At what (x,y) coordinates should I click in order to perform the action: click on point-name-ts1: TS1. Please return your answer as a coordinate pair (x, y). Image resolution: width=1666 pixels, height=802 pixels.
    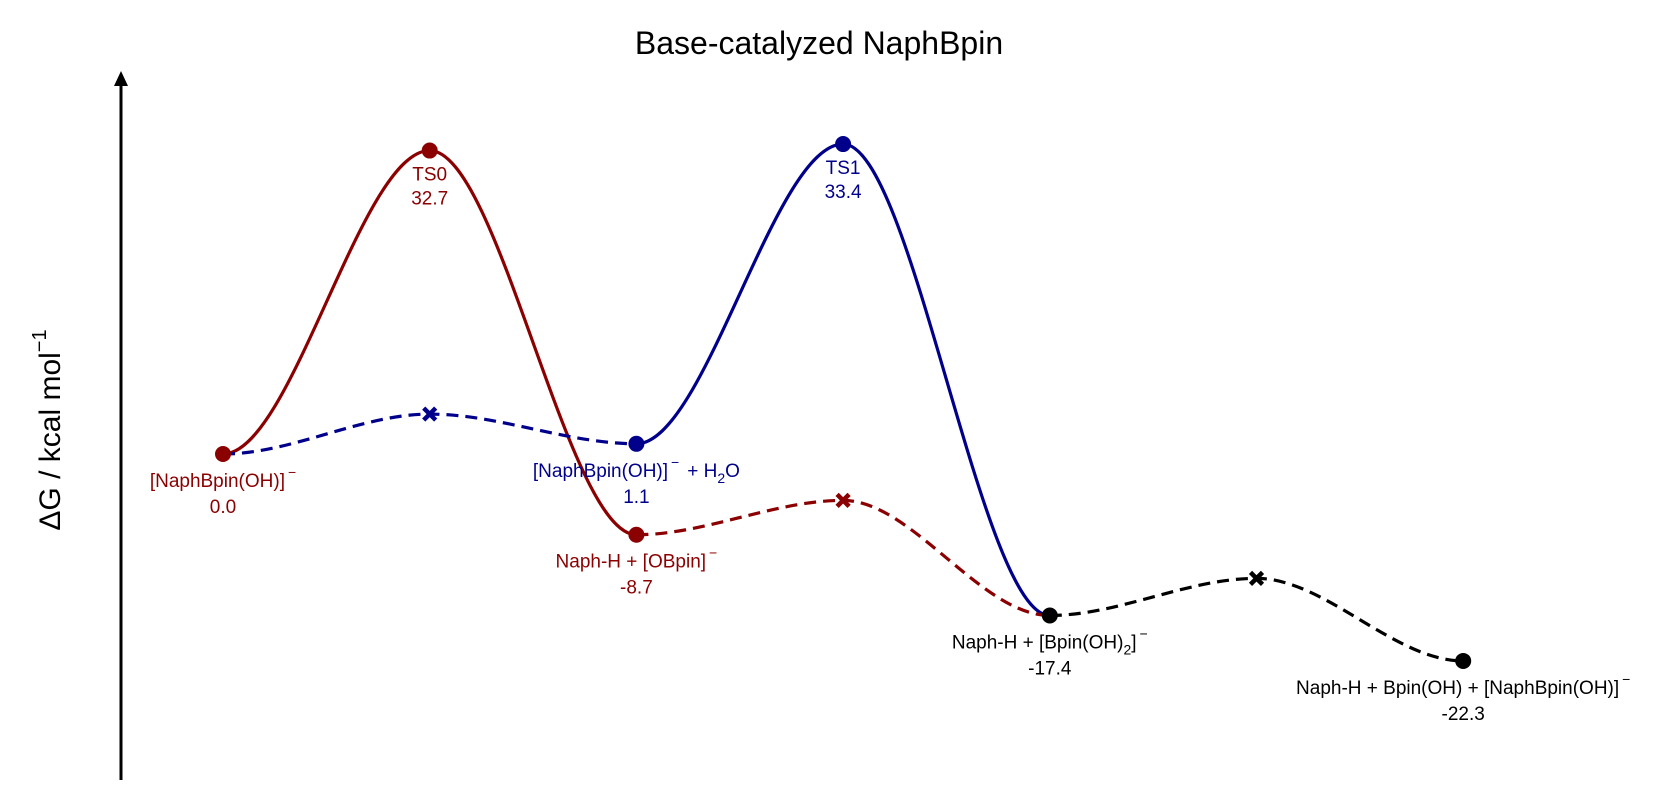
    Looking at the image, I should click on (843, 168).